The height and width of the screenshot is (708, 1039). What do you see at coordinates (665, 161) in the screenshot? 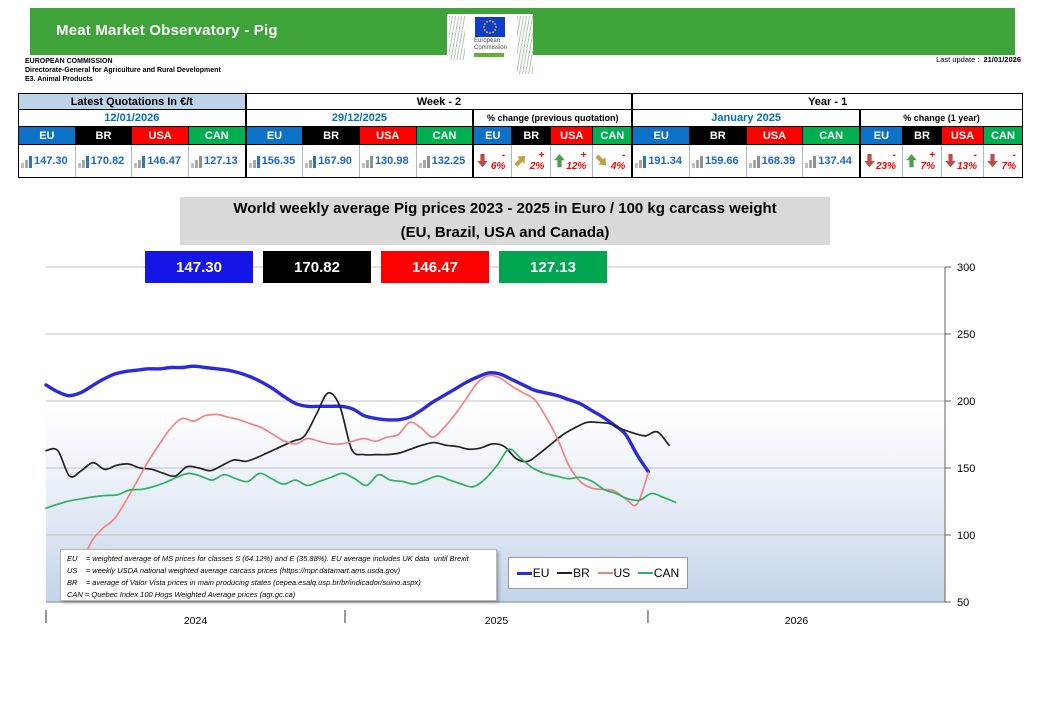
I see `quote-value: 191.34` at bounding box center [665, 161].